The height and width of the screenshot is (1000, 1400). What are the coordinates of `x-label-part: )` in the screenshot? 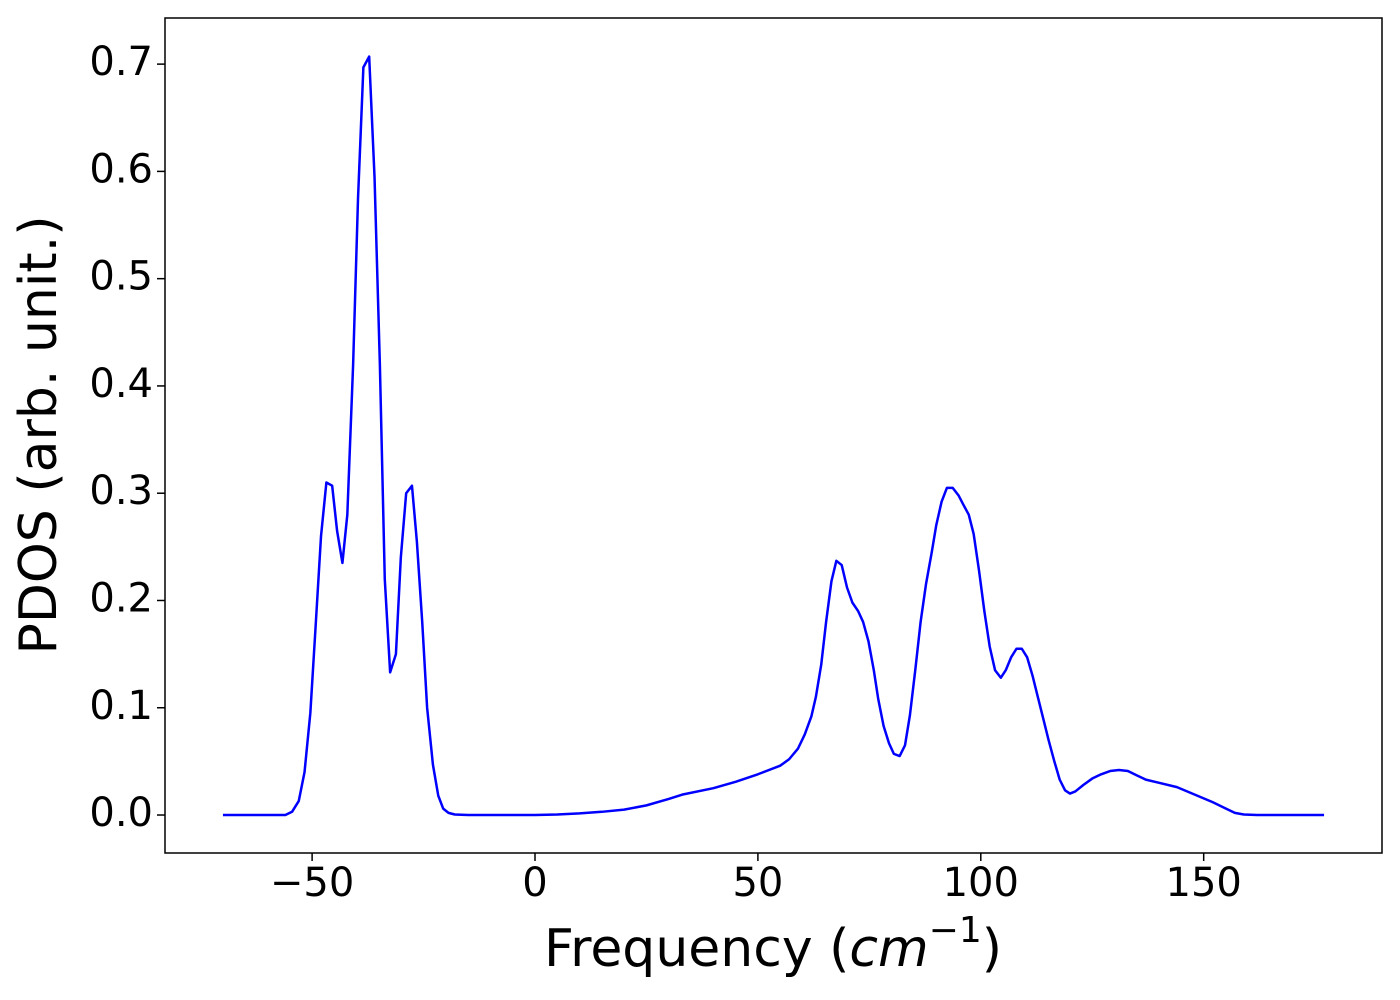 It's located at (992, 949).